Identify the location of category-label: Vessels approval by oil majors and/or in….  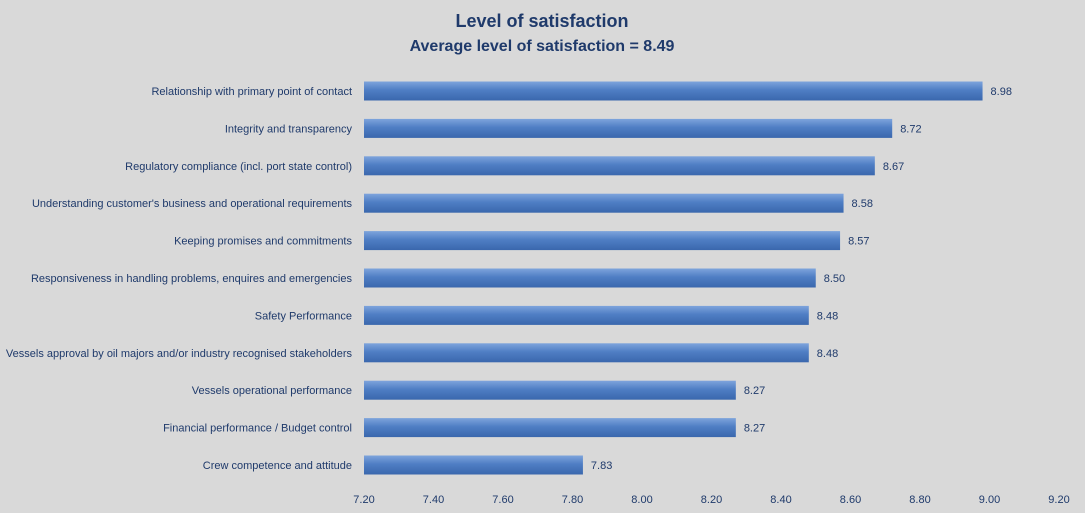
(179, 354).